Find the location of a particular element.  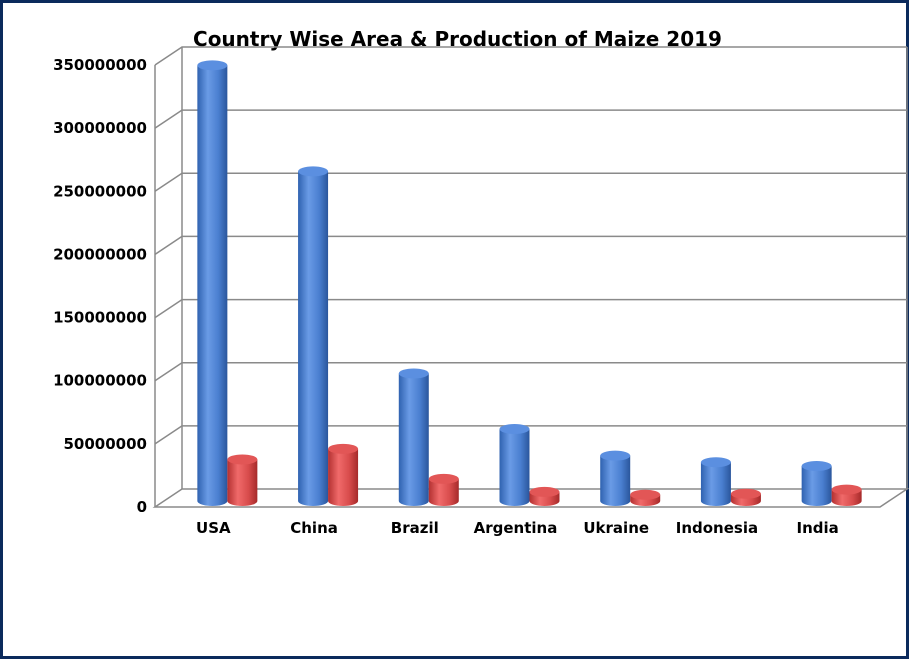

x-tick-label: Brazil is located at coordinates (415, 528).